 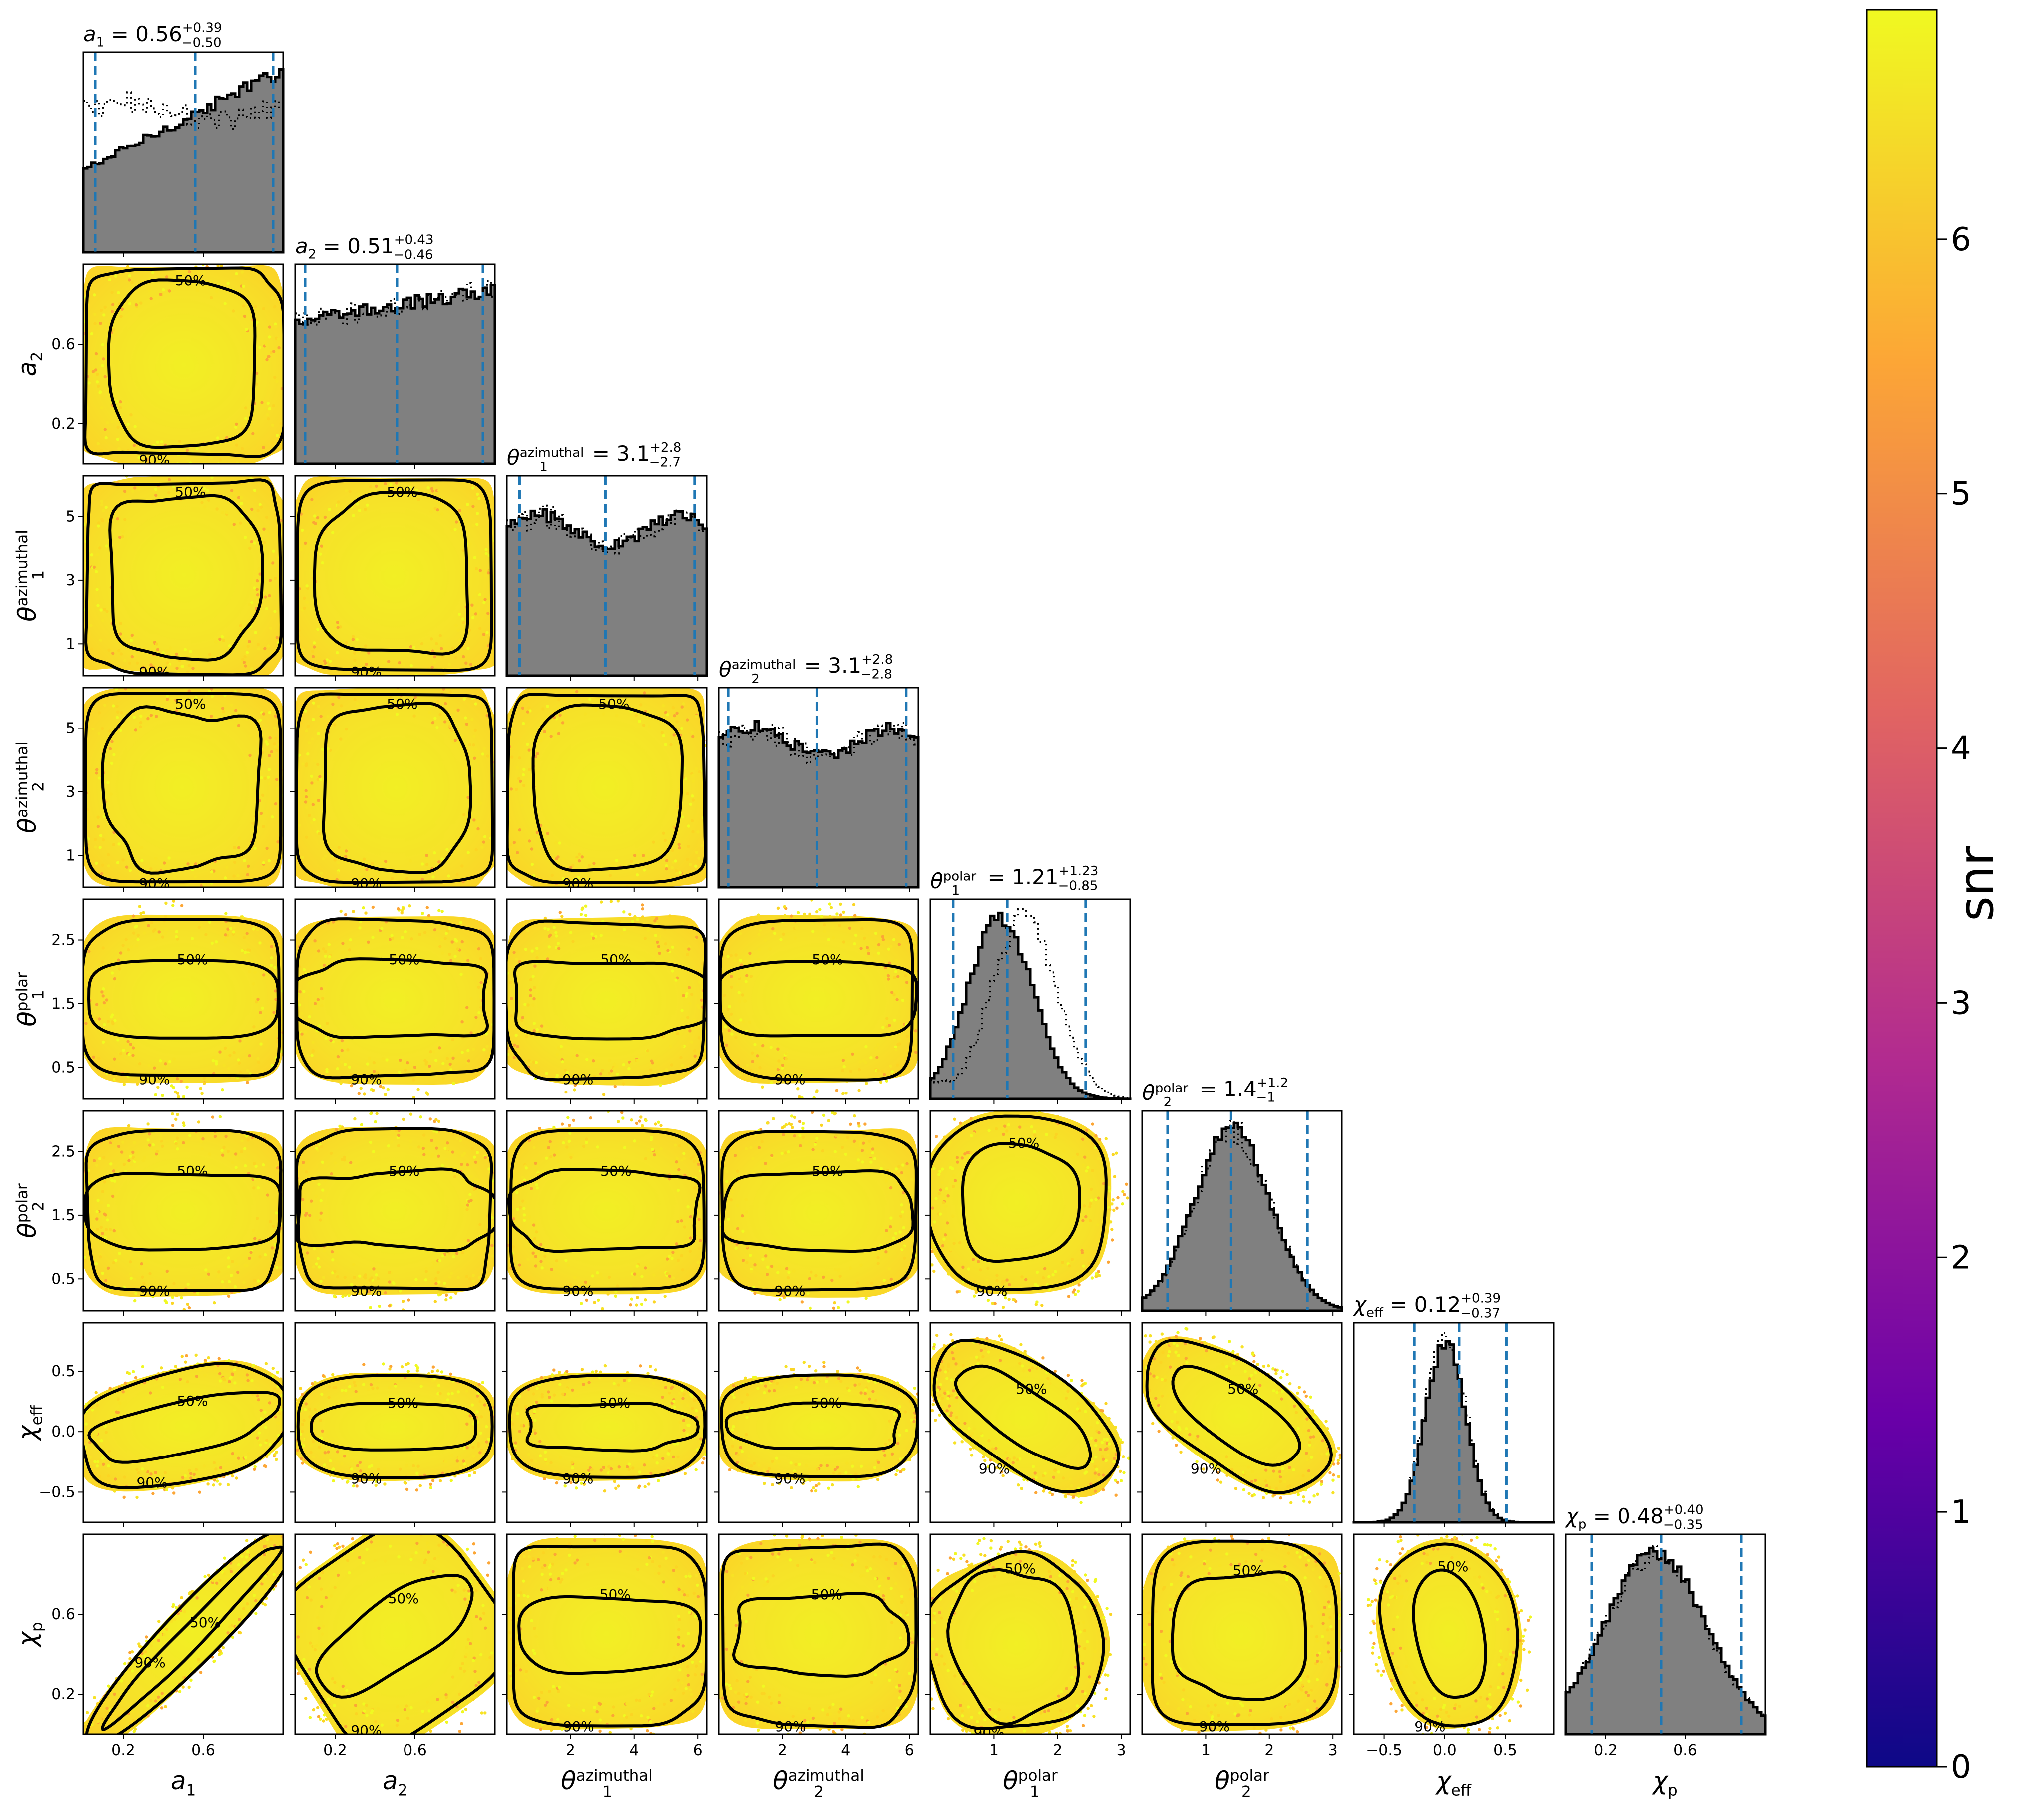 I want to click on panel-scatter: 50%90%, so click(x=818, y=1422).